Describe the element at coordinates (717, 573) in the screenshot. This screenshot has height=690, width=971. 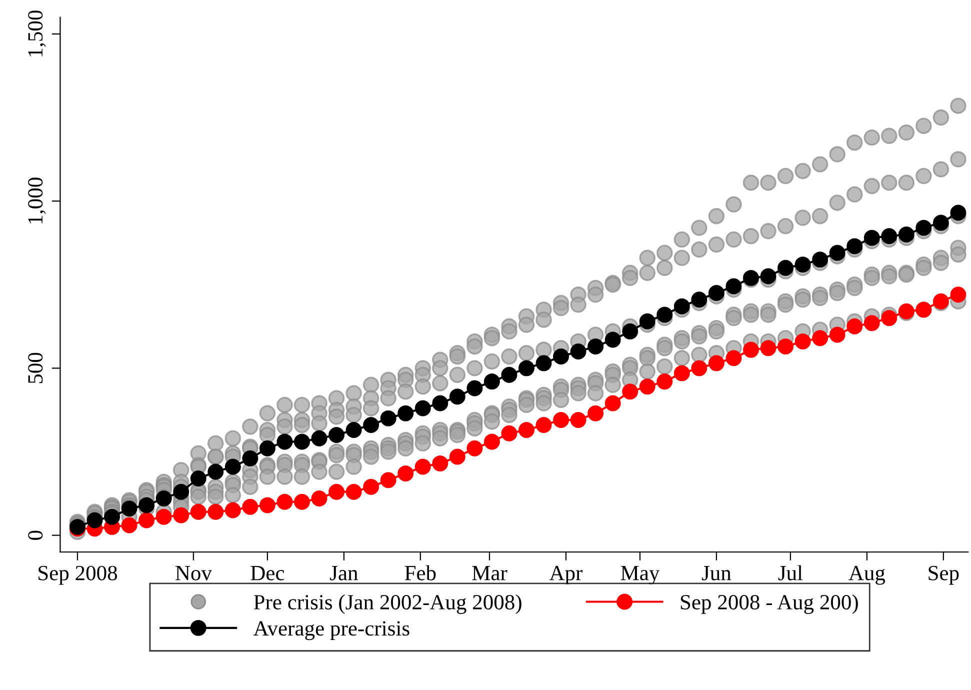
I see `x-tick-label: Jun` at that location.